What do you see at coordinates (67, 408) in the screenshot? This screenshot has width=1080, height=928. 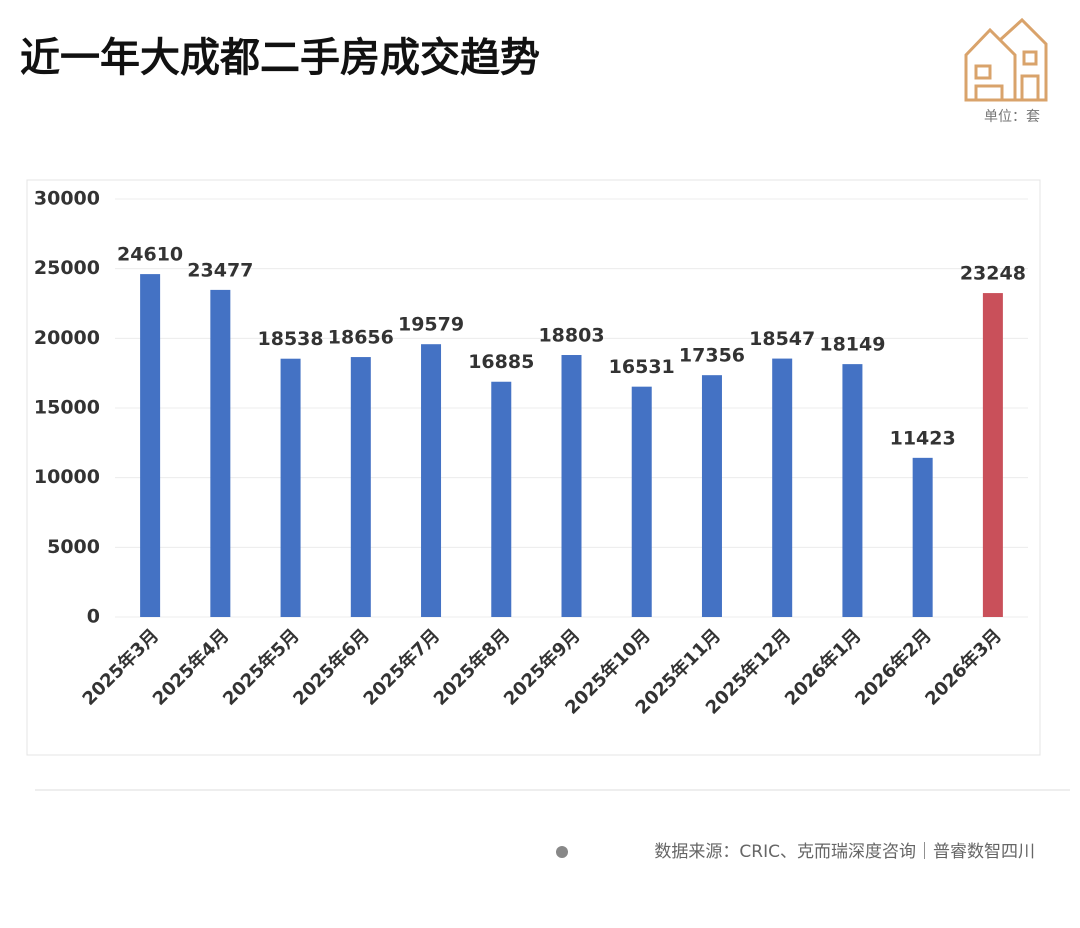 I see `y-tick-label: 15000` at bounding box center [67, 408].